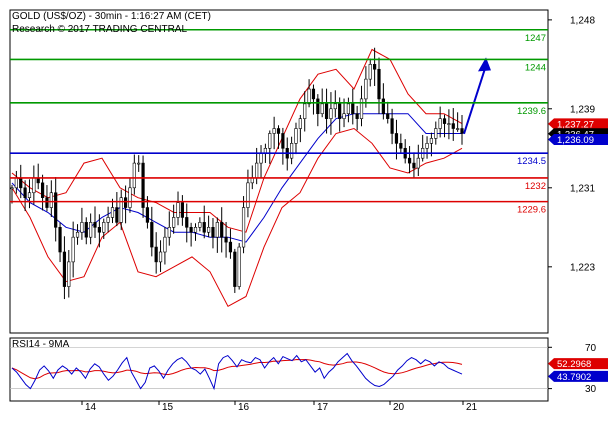 The height and width of the screenshot is (428, 615). What do you see at coordinates (578, 124) in the screenshot?
I see `price-tag-0-bg` at bounding box center [578, 124].